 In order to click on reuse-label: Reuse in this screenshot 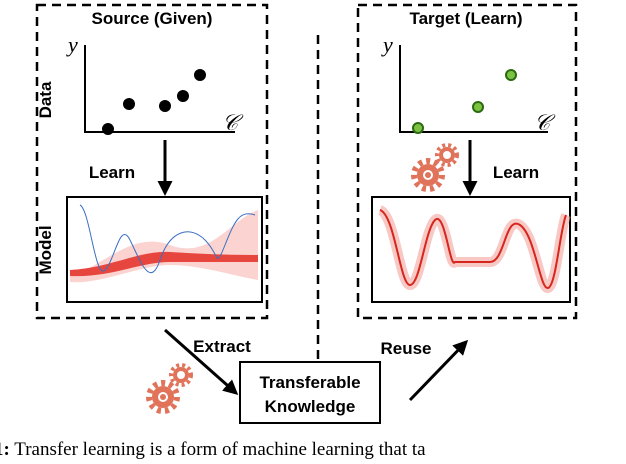, I will do `click(405, 348)`.